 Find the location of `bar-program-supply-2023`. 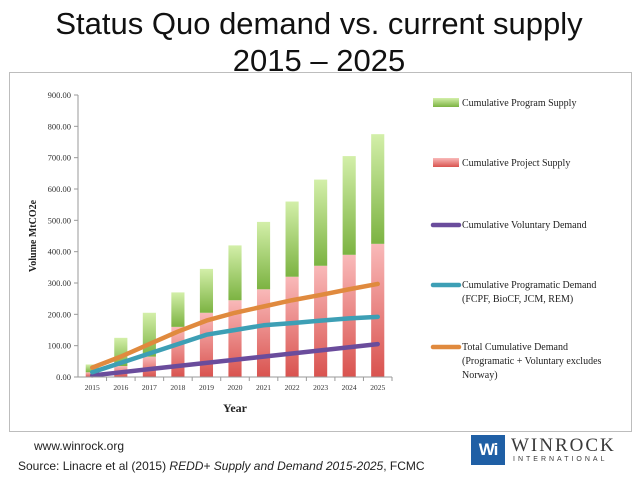

bar-program-supply-2023 is located at coordinates (321, 222).